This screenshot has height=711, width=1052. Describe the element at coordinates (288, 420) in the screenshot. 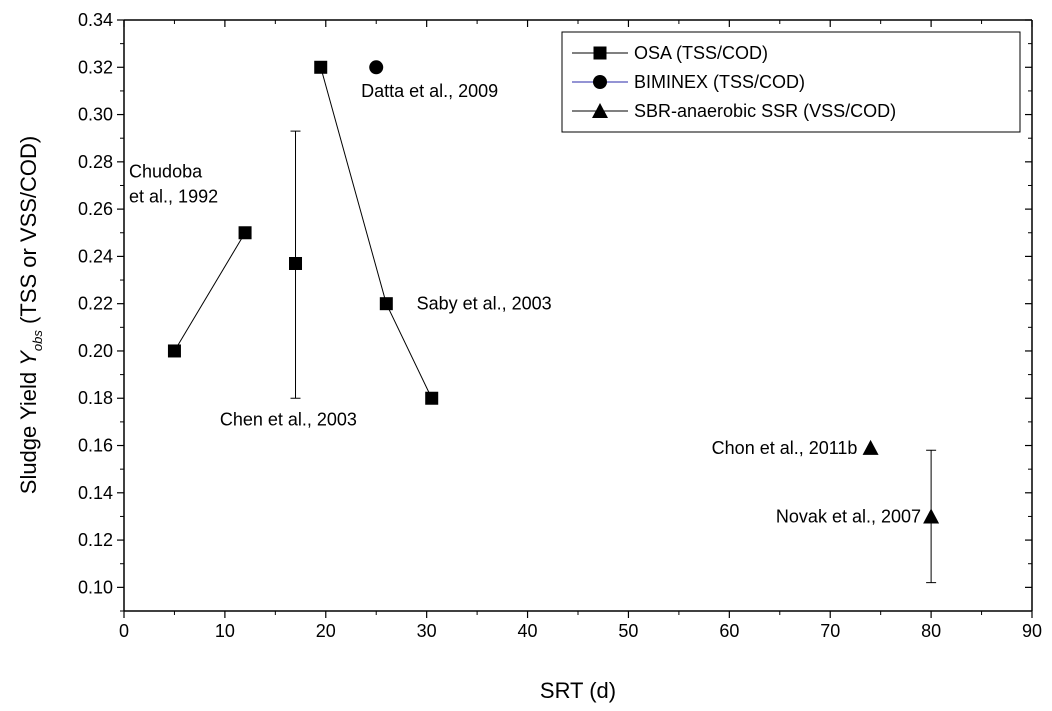

I see `annotation-chen: Chen et al., 2003` at that location.